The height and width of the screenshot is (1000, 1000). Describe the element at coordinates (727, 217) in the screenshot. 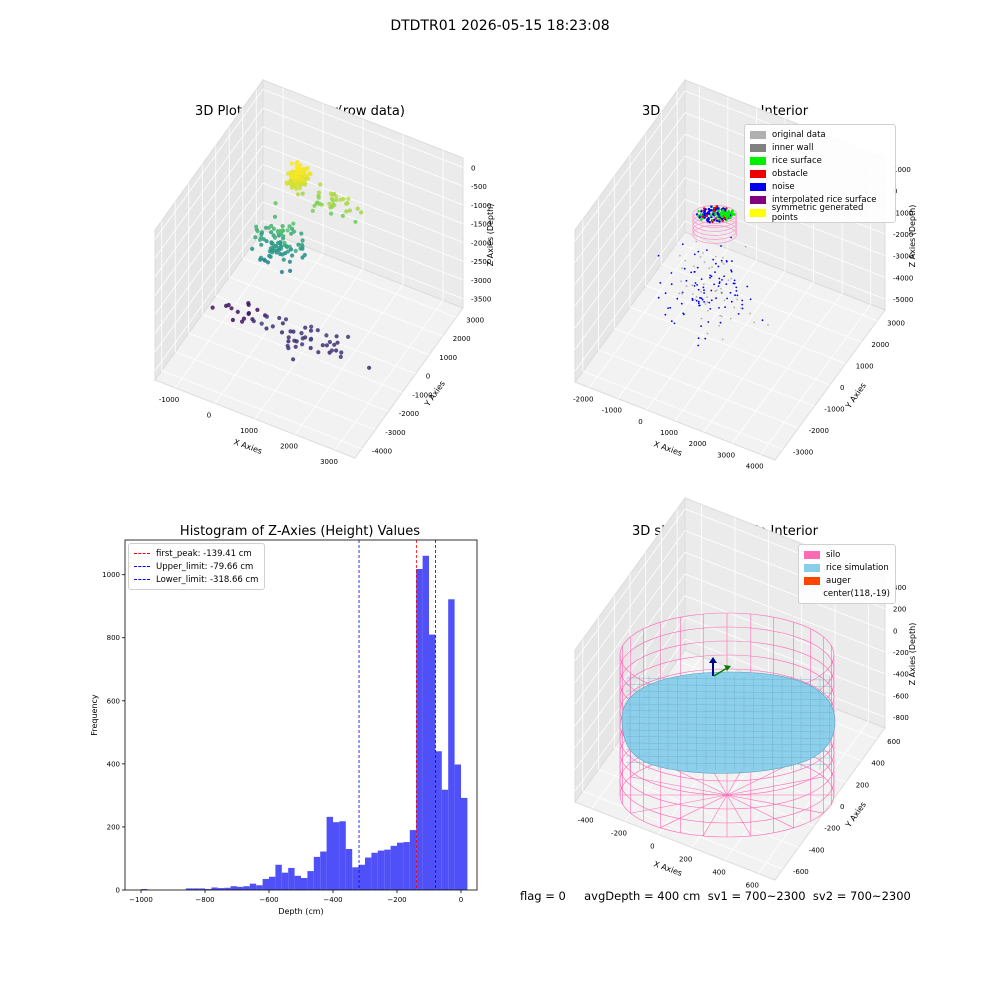

I see `panel2-rice-point` at that location.